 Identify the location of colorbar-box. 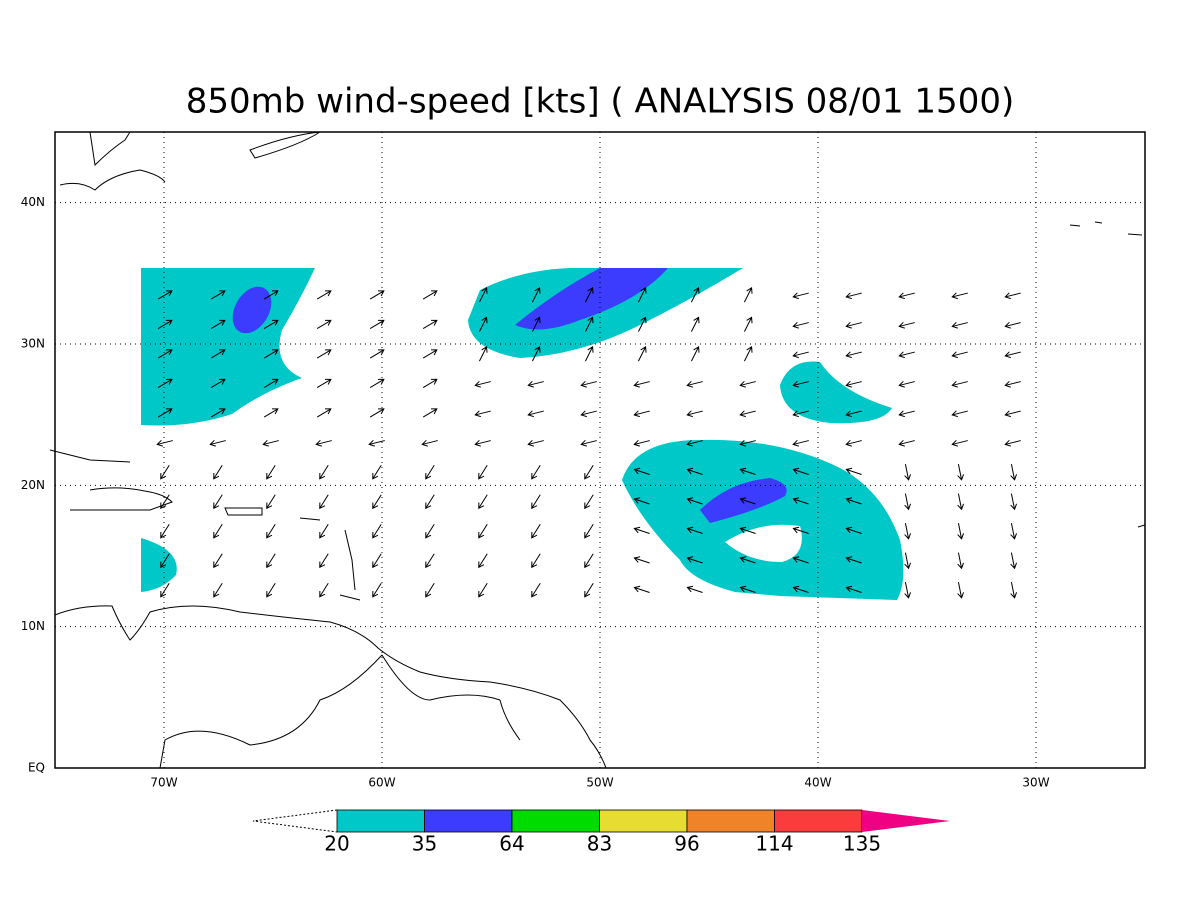
(643, 821).